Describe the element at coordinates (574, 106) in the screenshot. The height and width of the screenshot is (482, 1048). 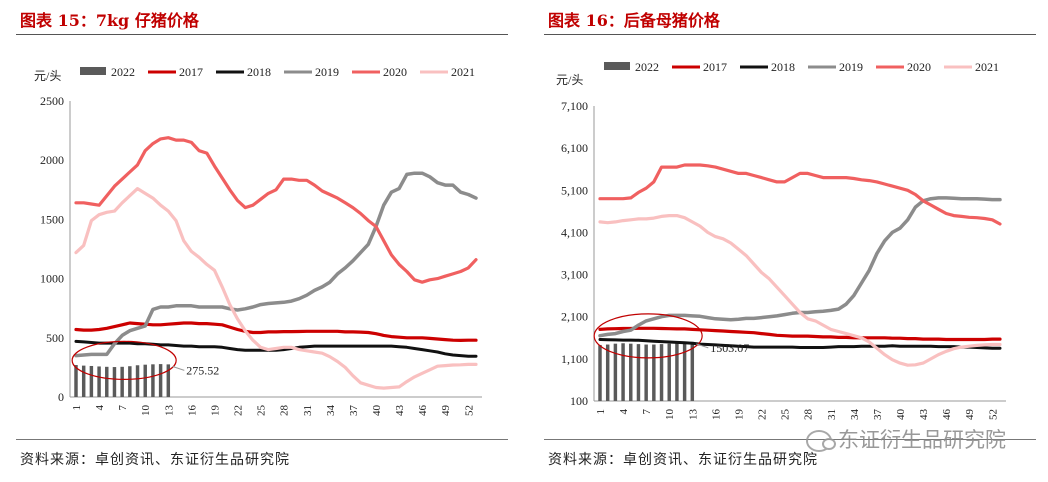
I see `y-tick-label: 7,100` at that location.